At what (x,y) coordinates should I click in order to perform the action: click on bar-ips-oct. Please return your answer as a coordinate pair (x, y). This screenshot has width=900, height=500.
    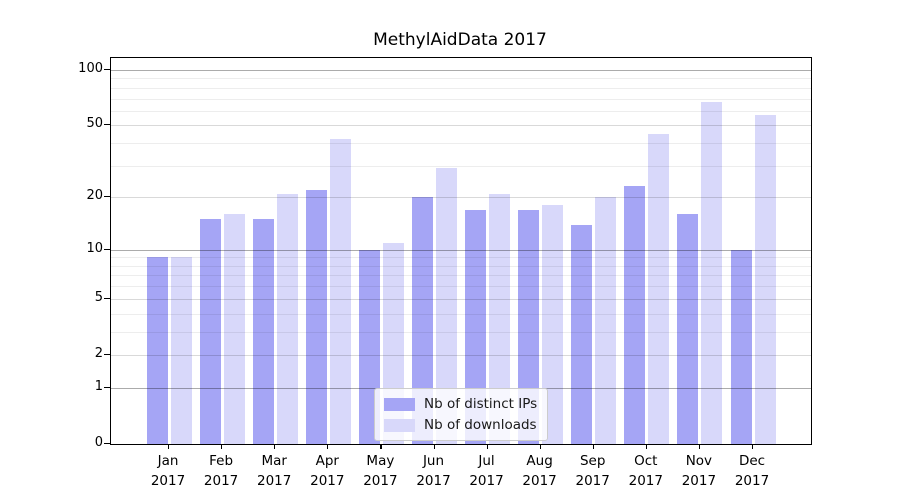
    Looking at the image, I should click on (635, 315).